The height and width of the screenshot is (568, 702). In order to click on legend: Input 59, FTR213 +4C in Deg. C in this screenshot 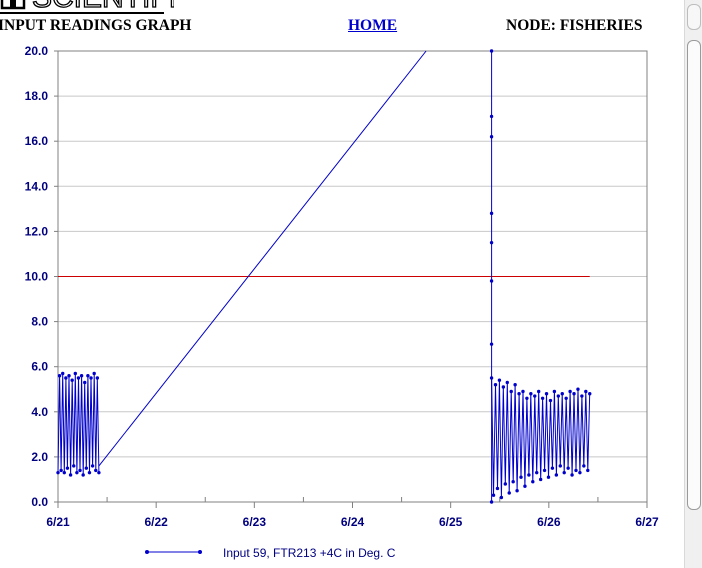, I will do `click(270, 553)`.